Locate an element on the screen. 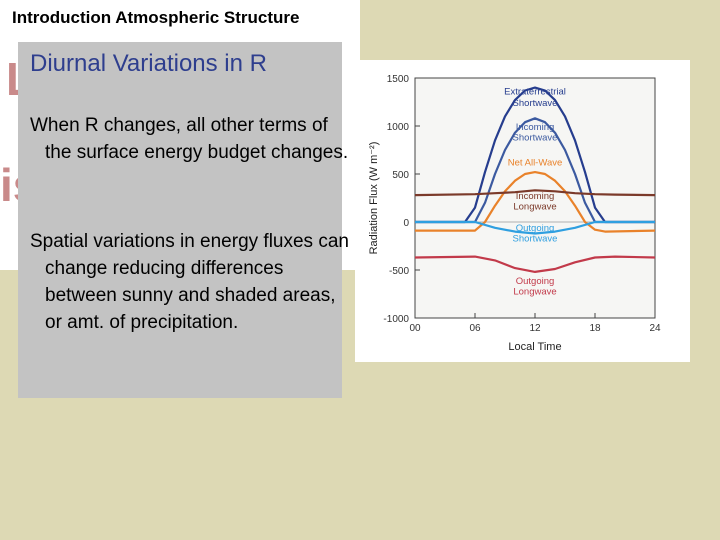  y-axis-label: Radiation Flux (W m⁻²) is located at coordinates (374, 198).